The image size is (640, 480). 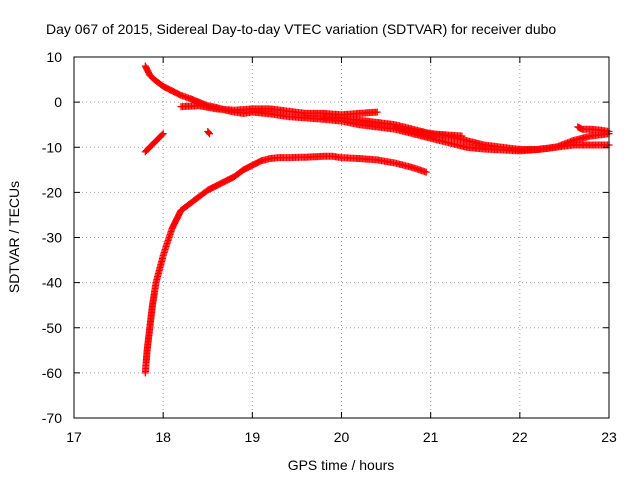 What do you see at coordinates (52, 238) in the screenshot?
I see `y-tick-label: -30` at bounding box center [52, 238].